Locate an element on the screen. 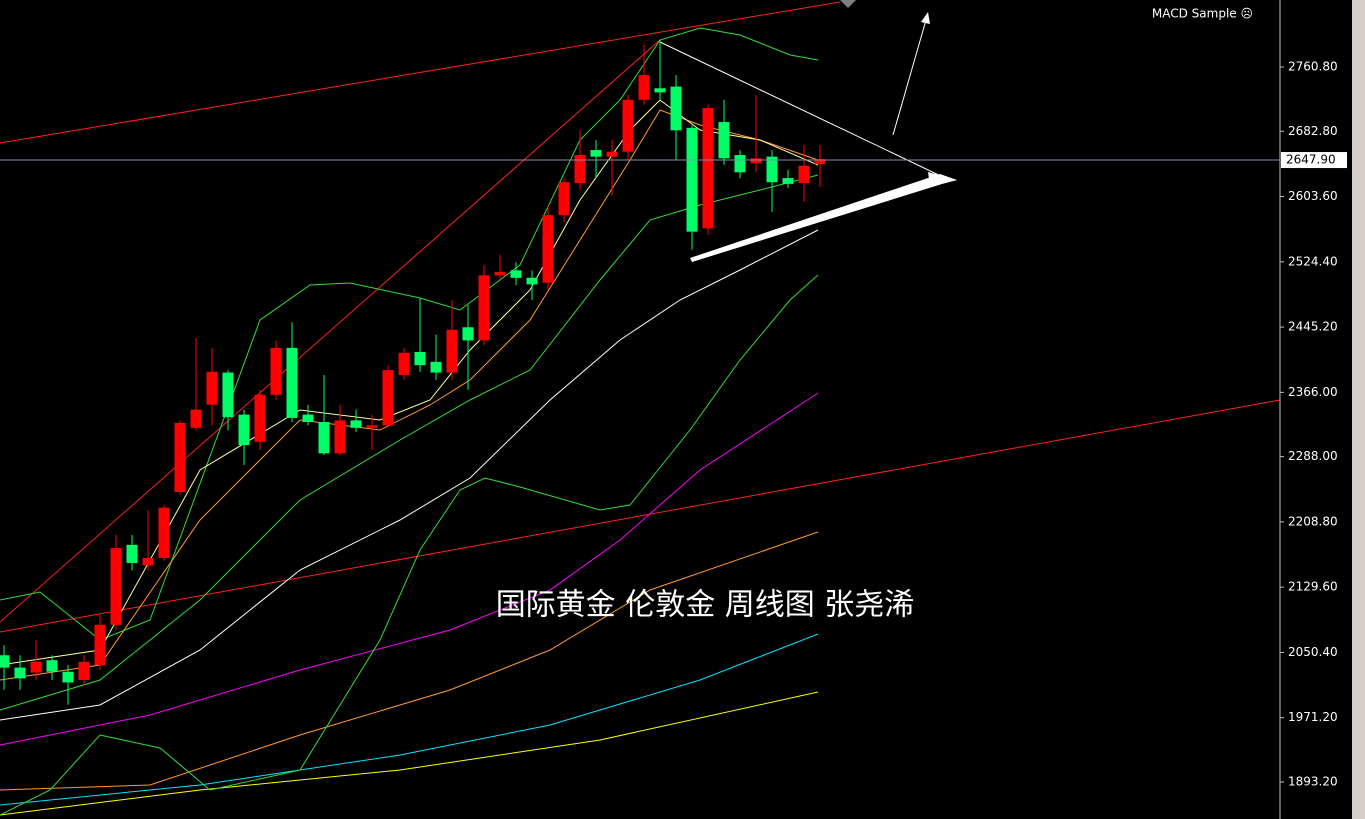 The image size is (1365, 819). y-tick-label: 2050.40 is located at coordinates (1313, 652).